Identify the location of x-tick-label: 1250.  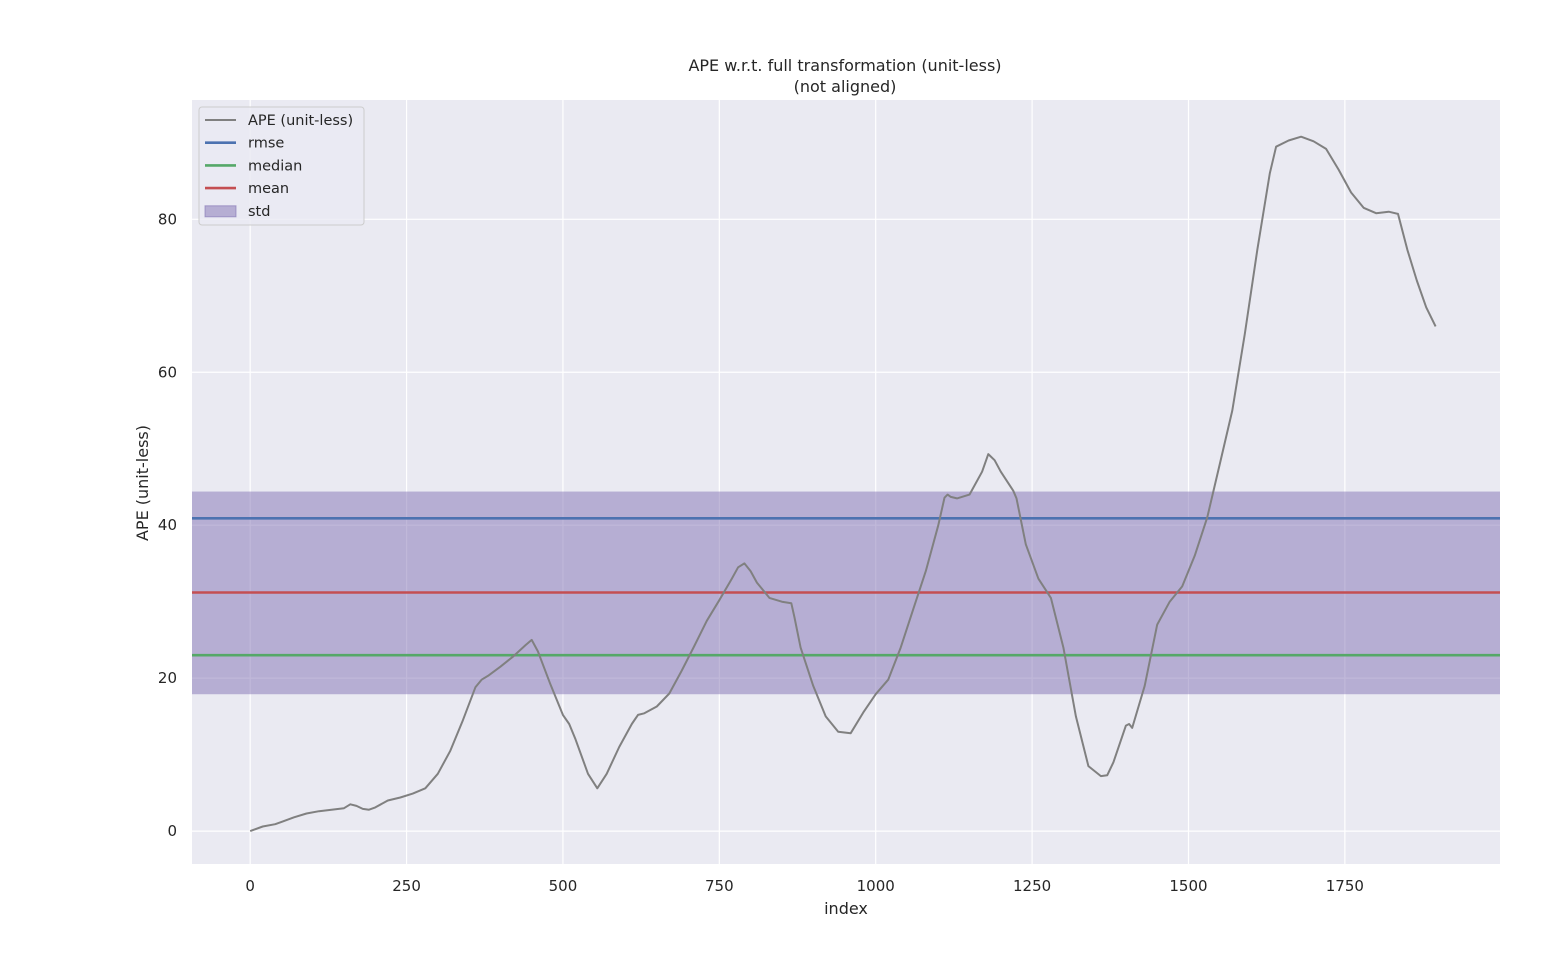
(1032, 886).